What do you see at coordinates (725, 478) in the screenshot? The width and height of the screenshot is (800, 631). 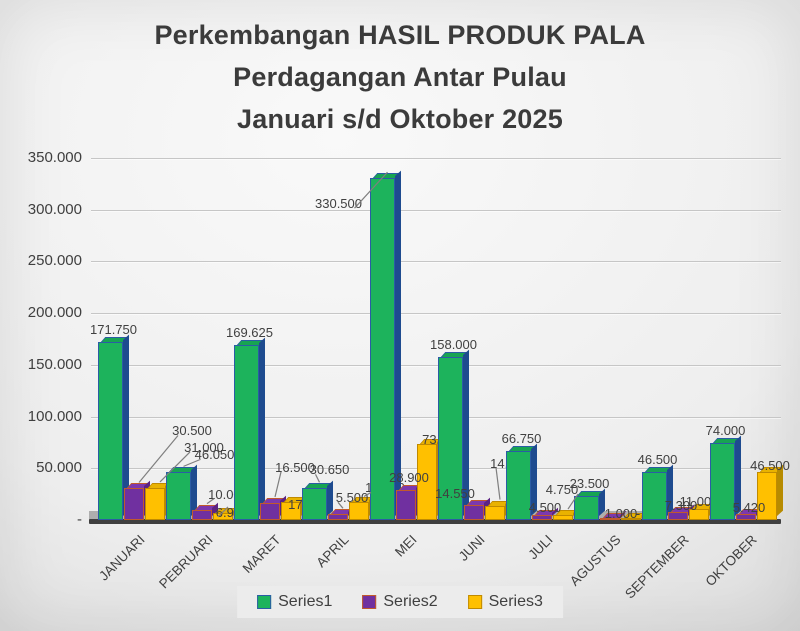 I see `bar-oktober-series1` at bounding box center [725, 478].